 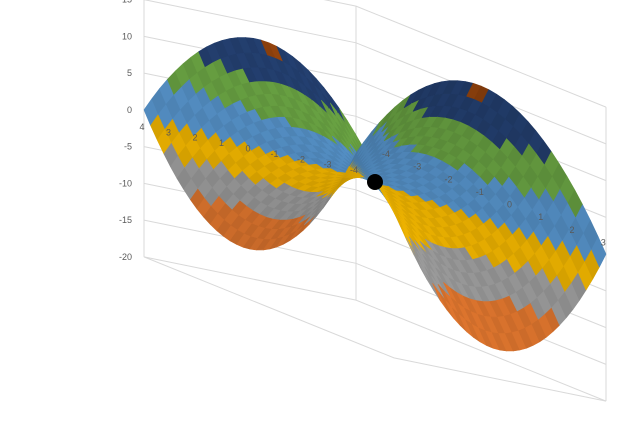 What do you see at coordinates (129, 73) in the screenshot?
I see `z-tick-label: 5` at bounding box center [129, 73].